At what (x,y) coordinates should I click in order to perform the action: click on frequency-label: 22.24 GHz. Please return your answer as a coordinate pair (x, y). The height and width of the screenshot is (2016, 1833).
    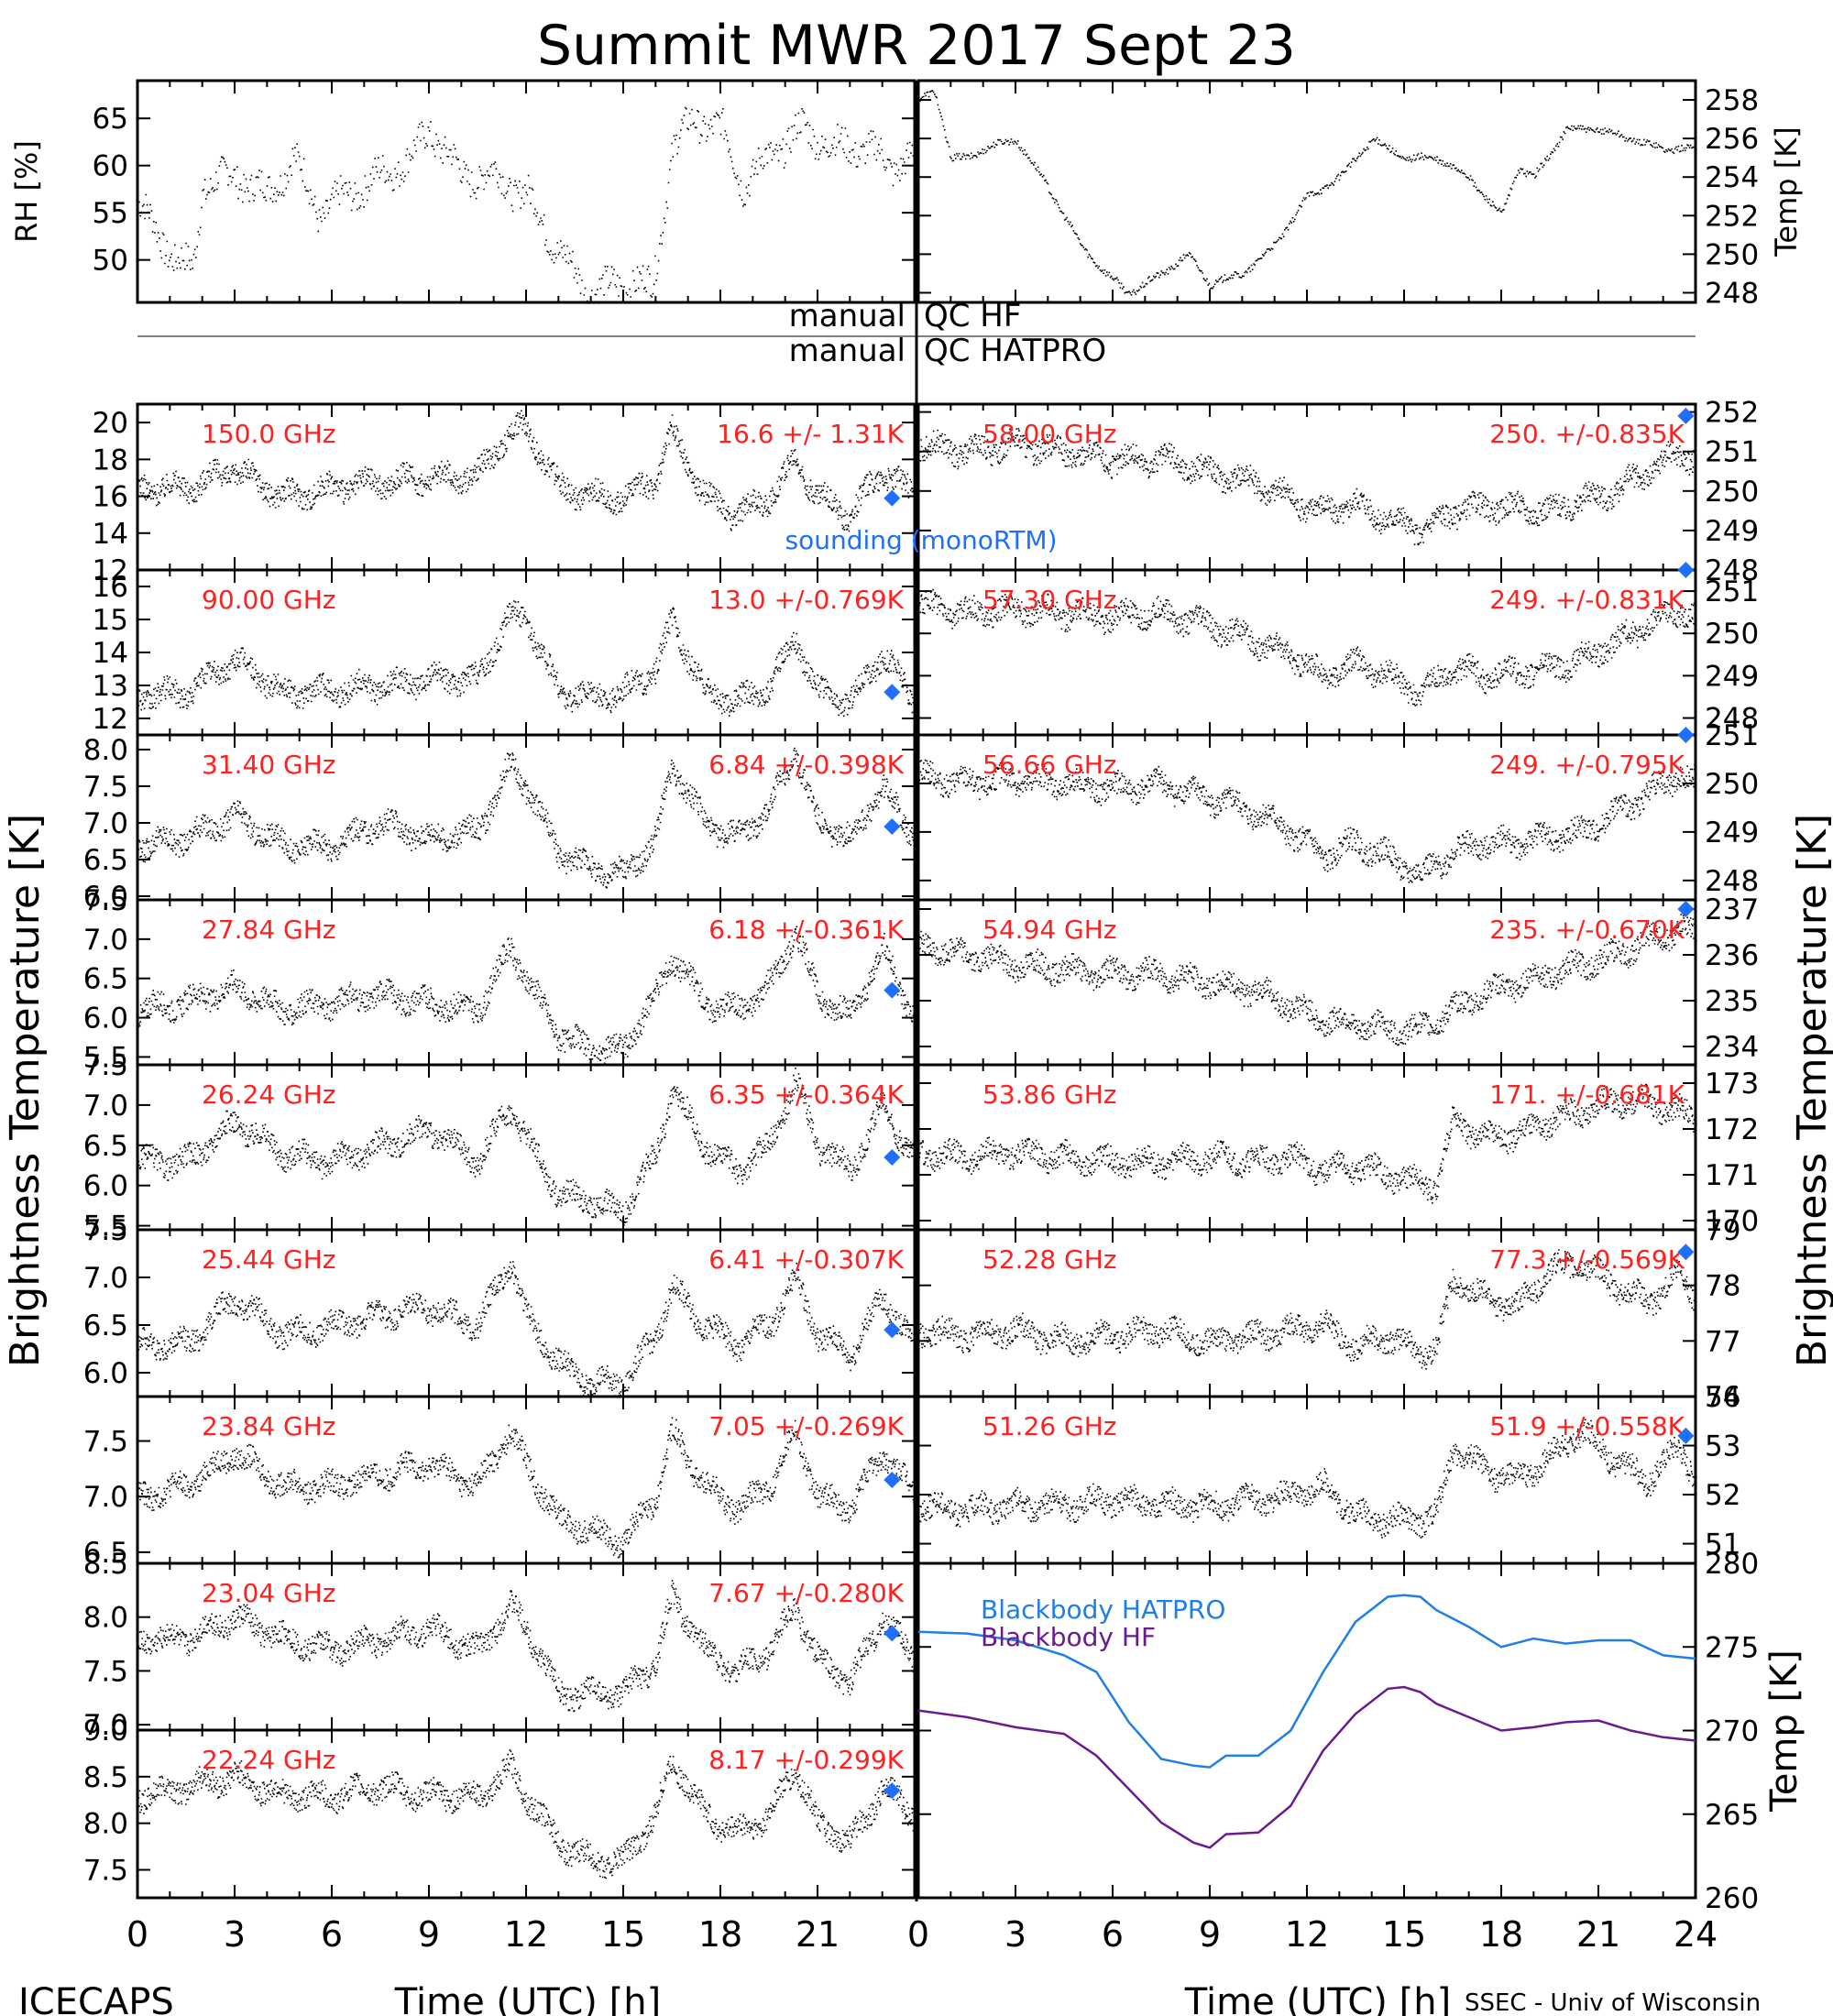
    Looking at the image, I should click on (269, 1760).